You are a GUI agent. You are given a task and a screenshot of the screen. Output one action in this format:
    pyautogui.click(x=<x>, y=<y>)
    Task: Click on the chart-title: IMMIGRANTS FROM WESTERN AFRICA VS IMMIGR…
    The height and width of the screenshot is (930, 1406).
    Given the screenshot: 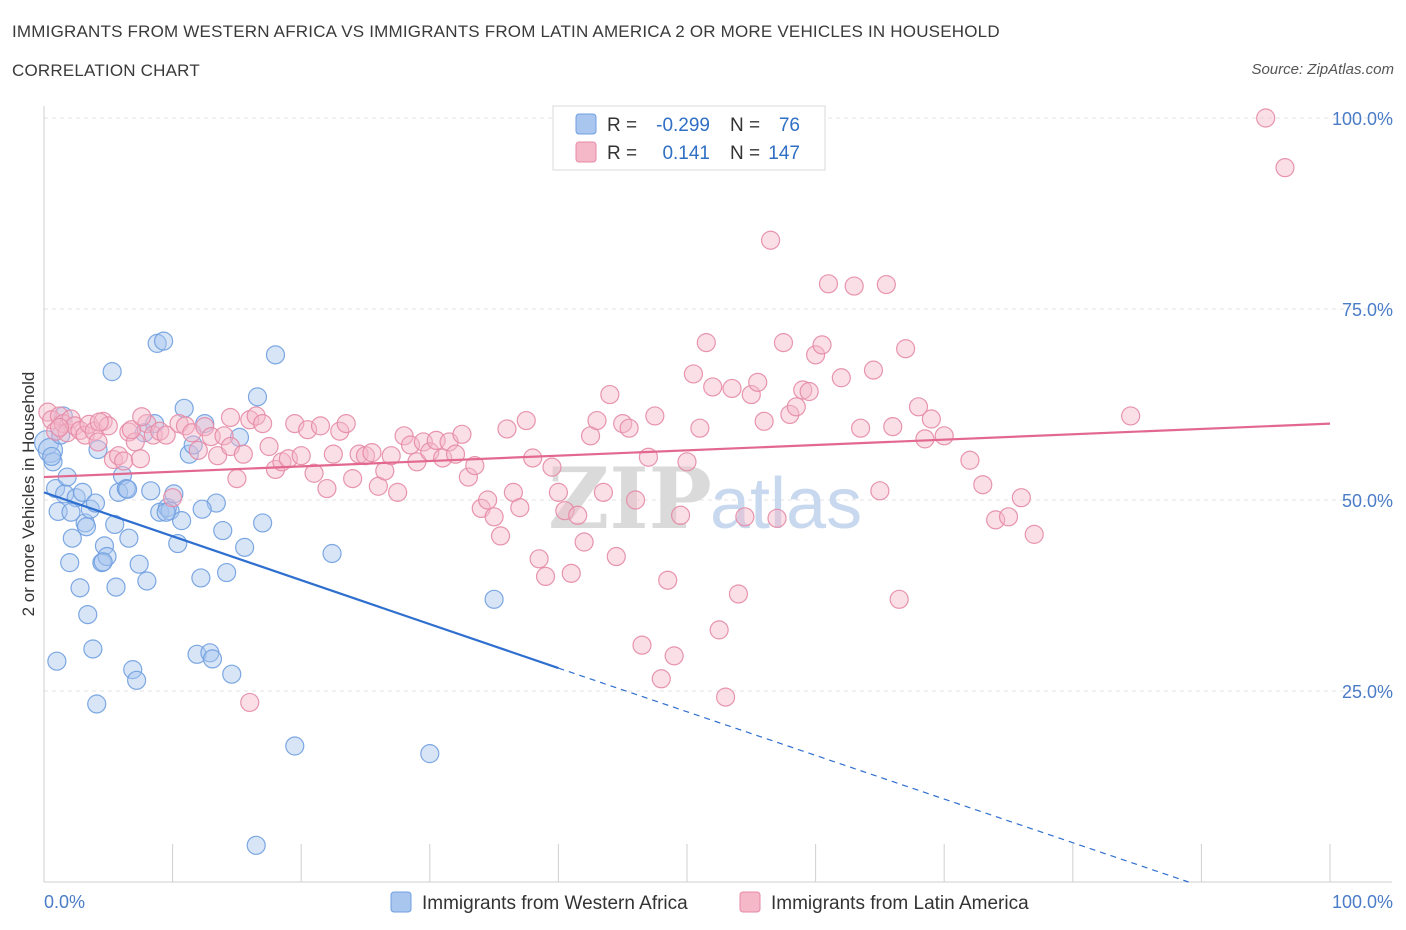 What is the action you would take?
    pyautogui.click(x=506, y=31)
    